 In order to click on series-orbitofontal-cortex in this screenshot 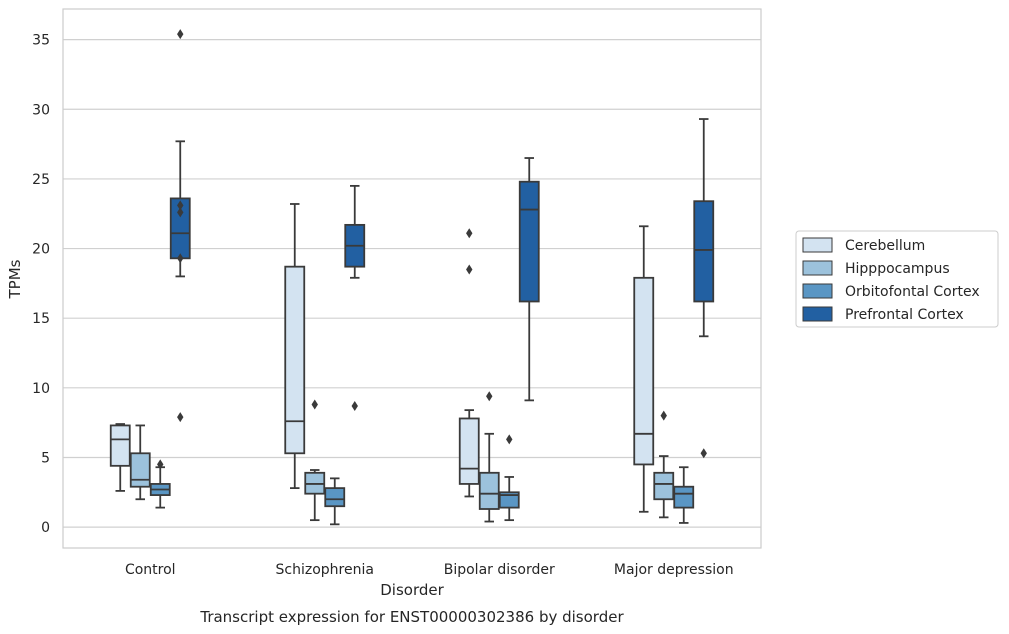, I will do `click(422, 480)`.